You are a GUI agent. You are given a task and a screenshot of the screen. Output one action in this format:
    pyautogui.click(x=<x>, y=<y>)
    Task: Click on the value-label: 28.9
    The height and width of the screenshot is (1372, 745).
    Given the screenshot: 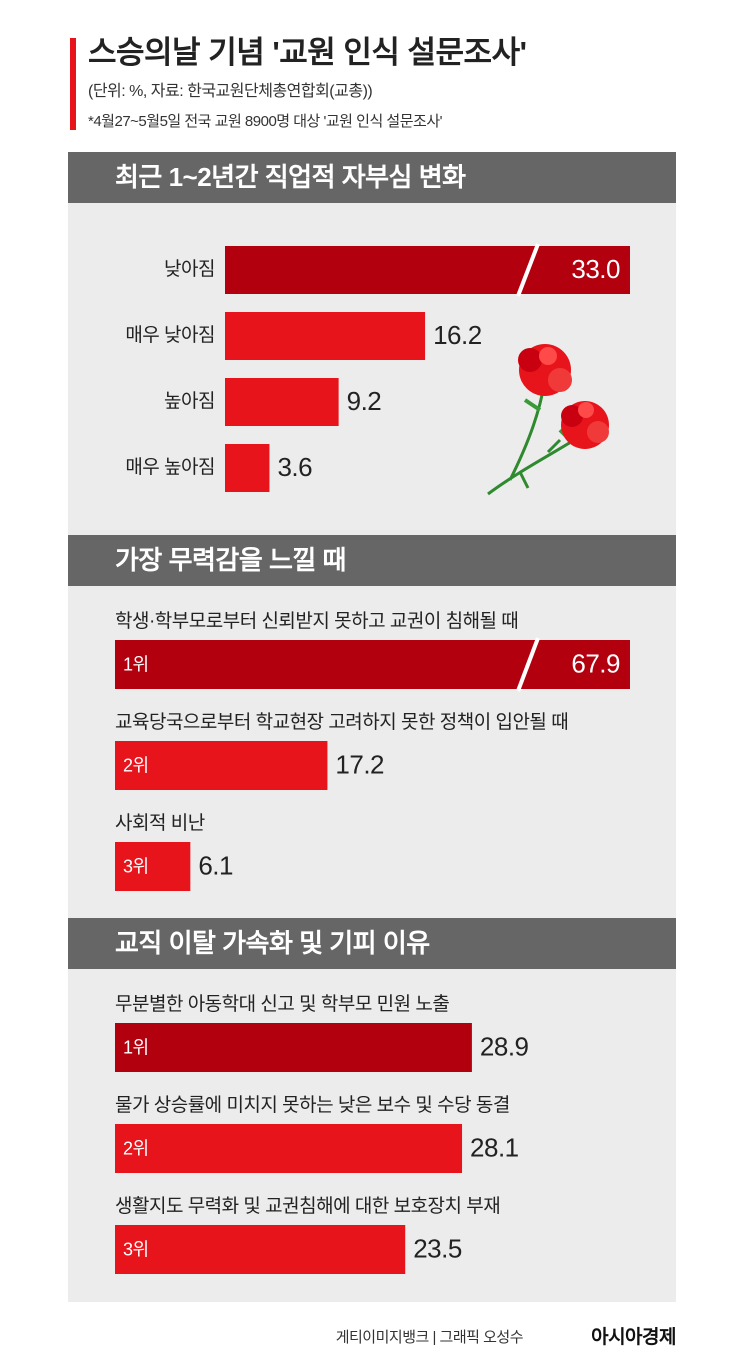 What is the action you would take?
    pyautogui.click(x=504, y=1046)
    